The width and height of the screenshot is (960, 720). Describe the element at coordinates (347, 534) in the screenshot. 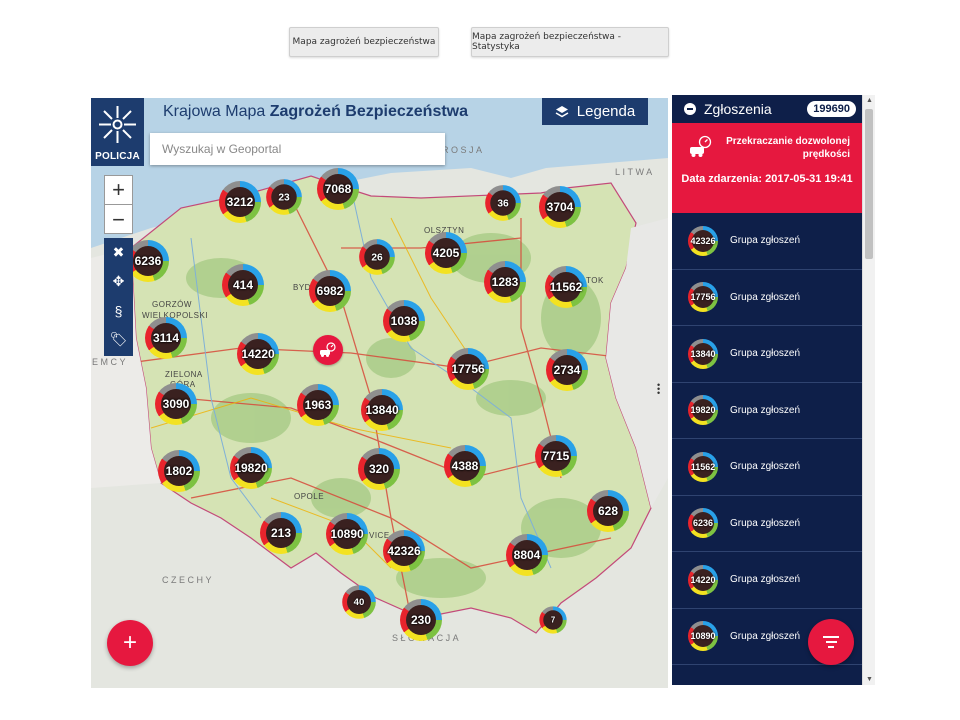

I see `cluster-marker: 10890` at that location.